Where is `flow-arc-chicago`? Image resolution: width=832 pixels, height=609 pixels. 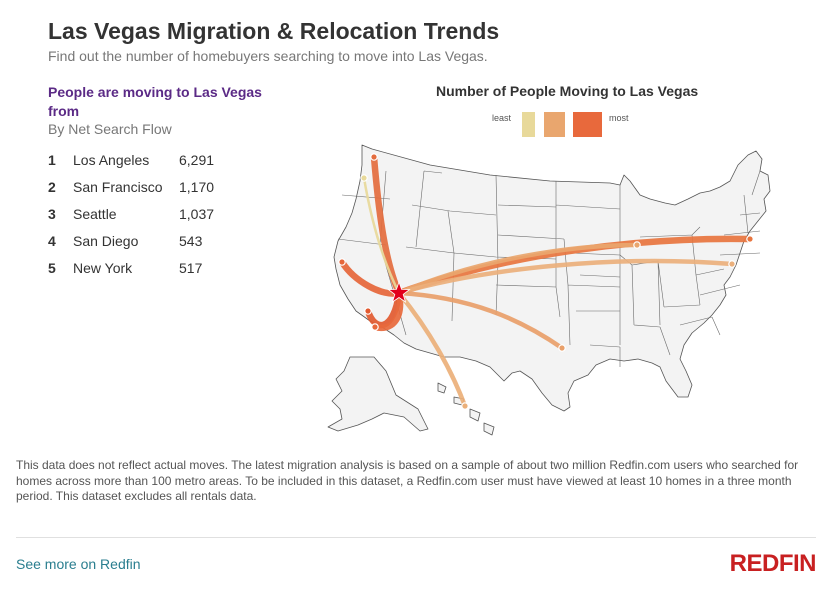
flow-arc-chicago is located at coordinates (518, 269).